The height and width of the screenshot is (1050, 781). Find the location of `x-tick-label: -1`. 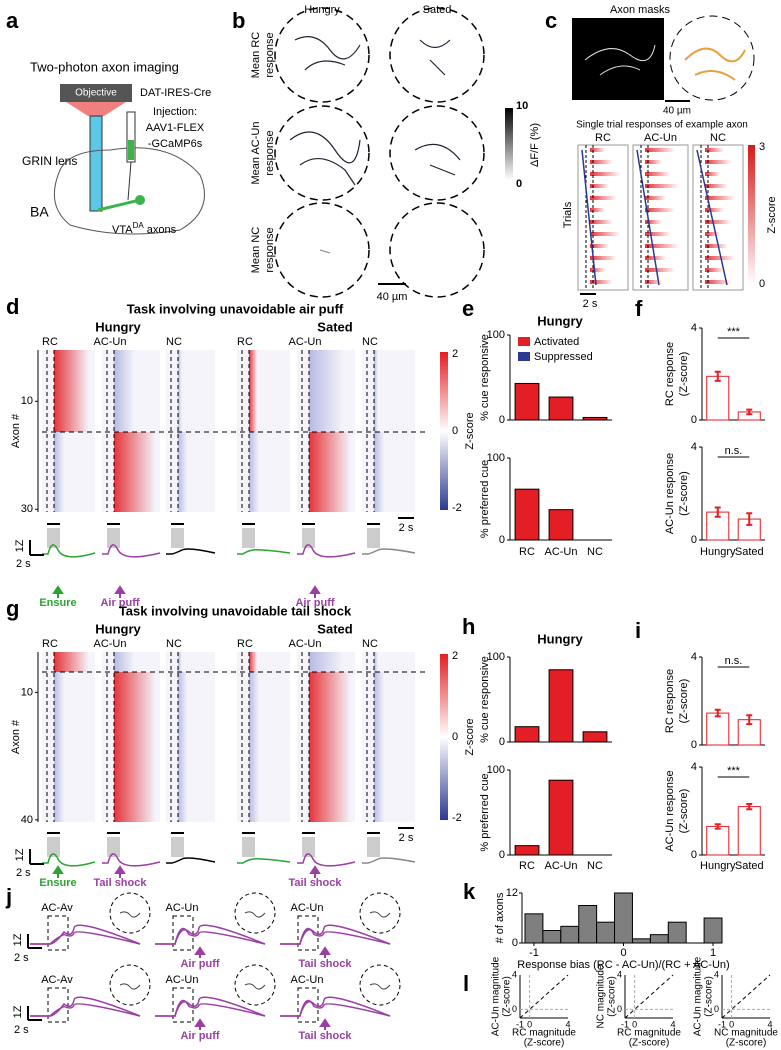

x-tick-label: -1 is located at coordinates (534, 953).